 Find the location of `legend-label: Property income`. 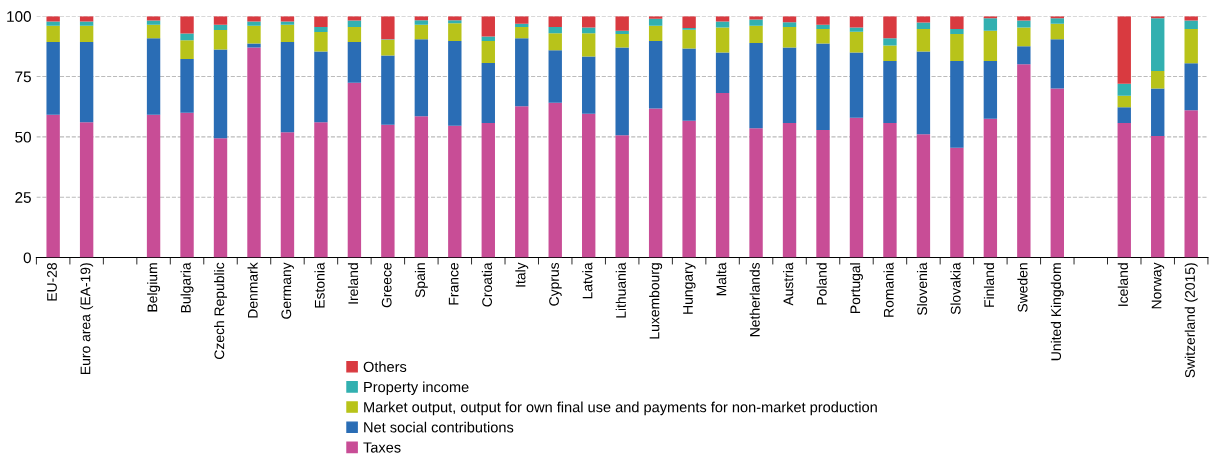

legend-label: Property income is located at coordinates (416, 388).